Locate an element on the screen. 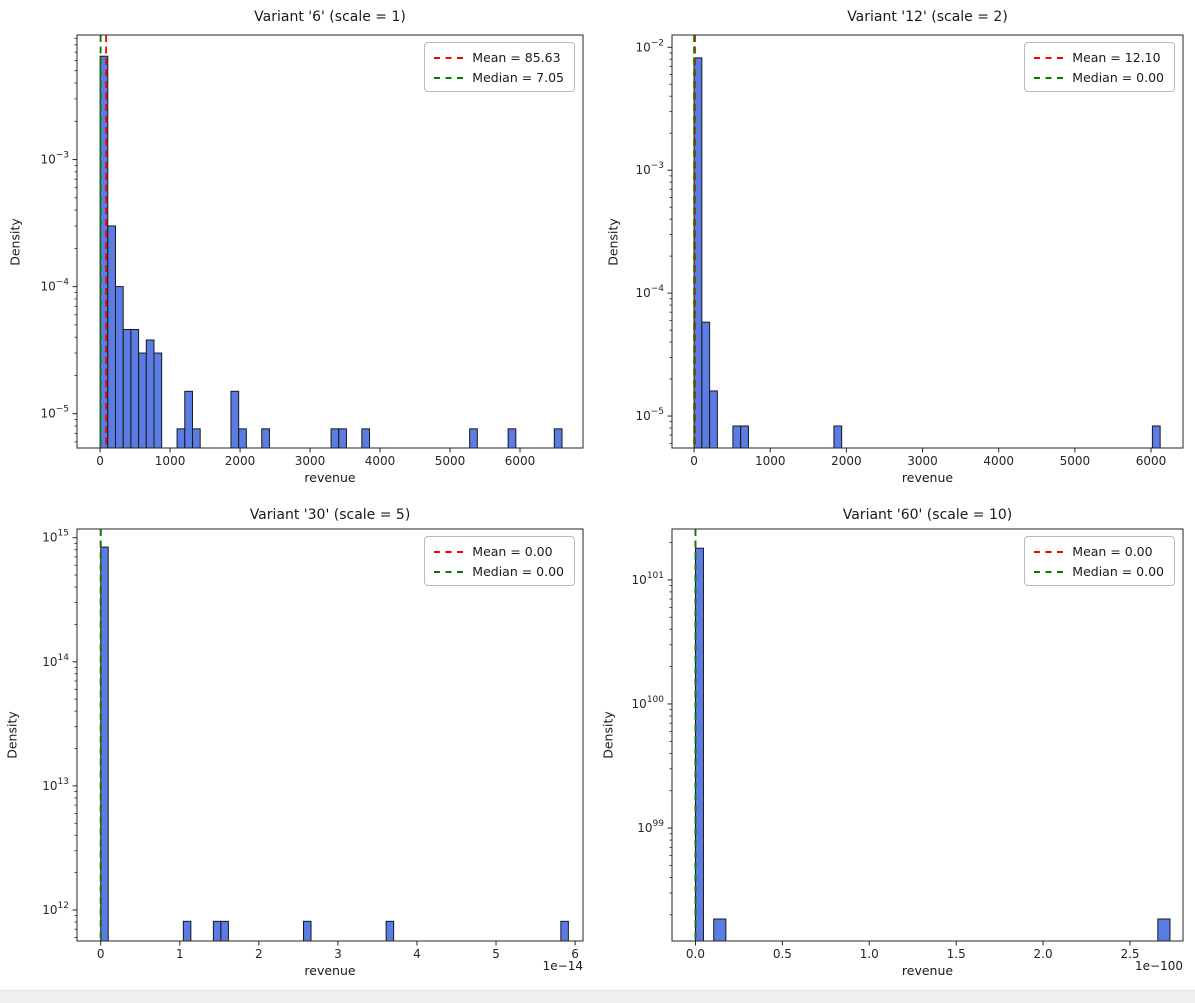 The image size is (1195, 1003). y-axis: 1099 10100 10101 is located at coordinates (652, 729).